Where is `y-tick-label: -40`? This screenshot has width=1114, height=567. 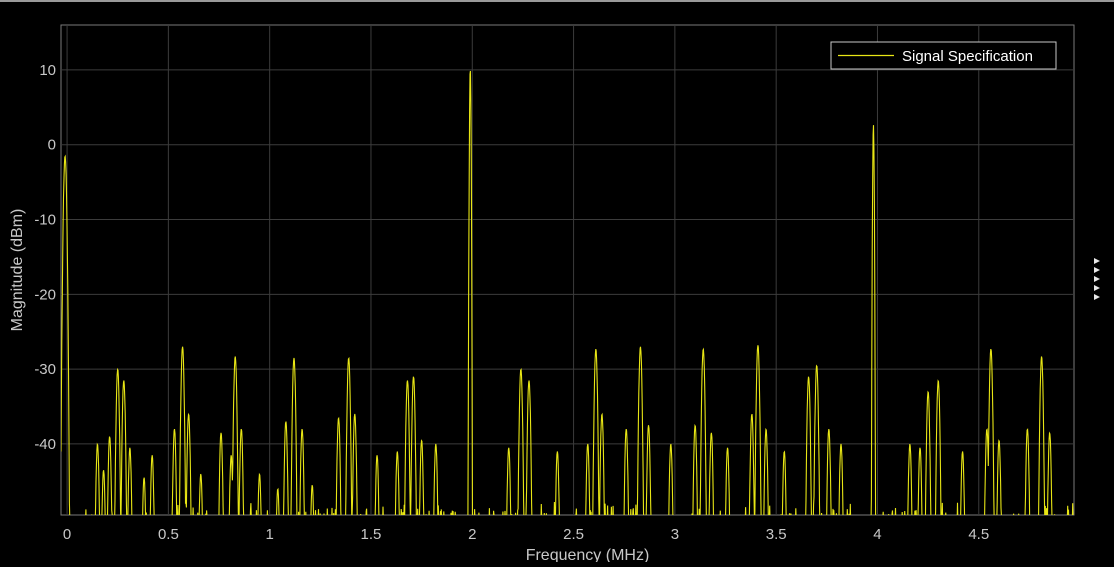 y-tick-label: -40 is located at coordinates (45, 444).